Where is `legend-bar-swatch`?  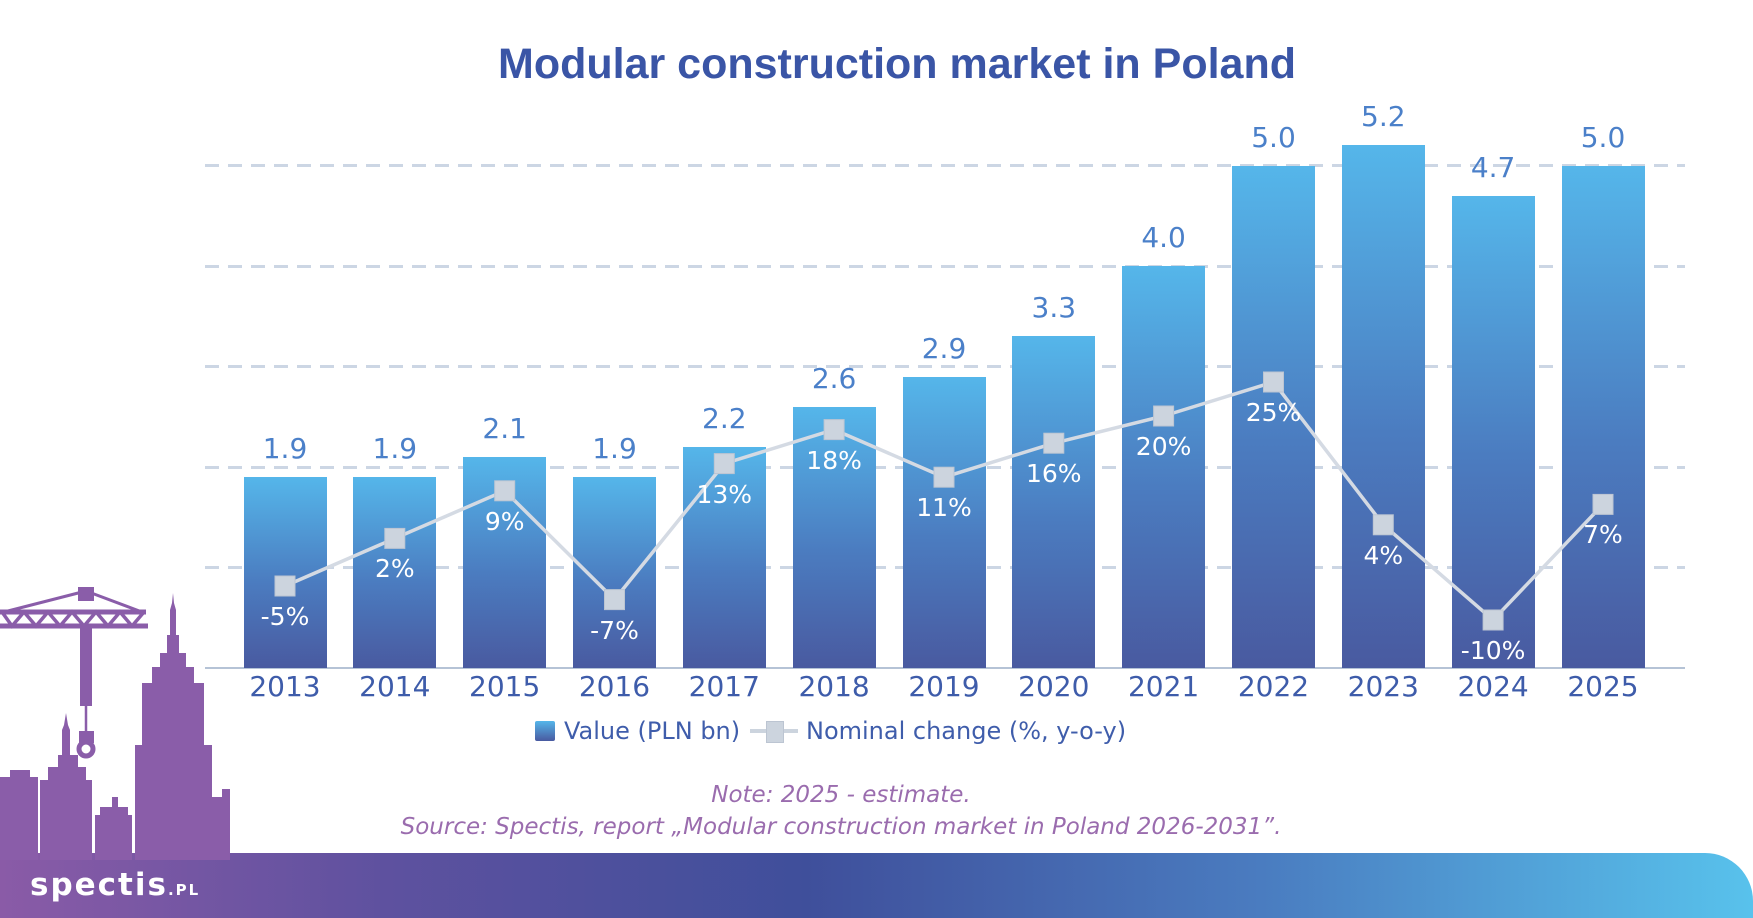
legend-bar-swatch is located at coordinates (545, 731).